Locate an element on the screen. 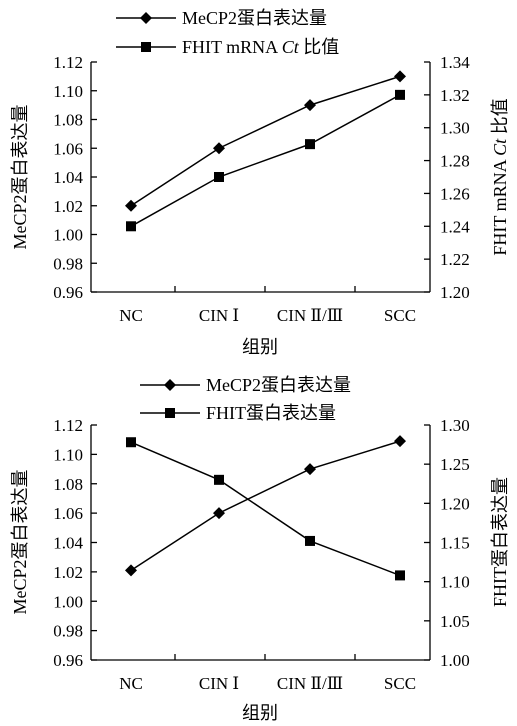  right-tick-label: 1.26 is located at coordinates (455, 193).